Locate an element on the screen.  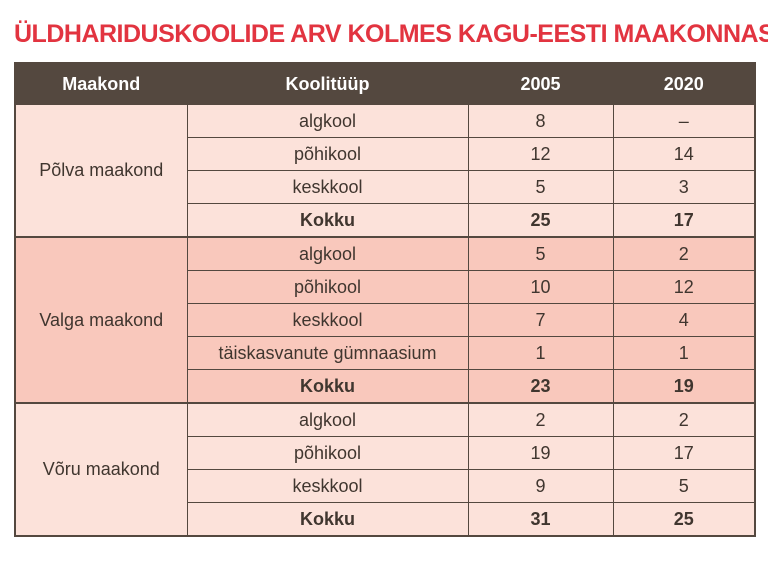
header-row: Maakond Koolitüüp 2005 2020 is located at coordinates (385, 83).